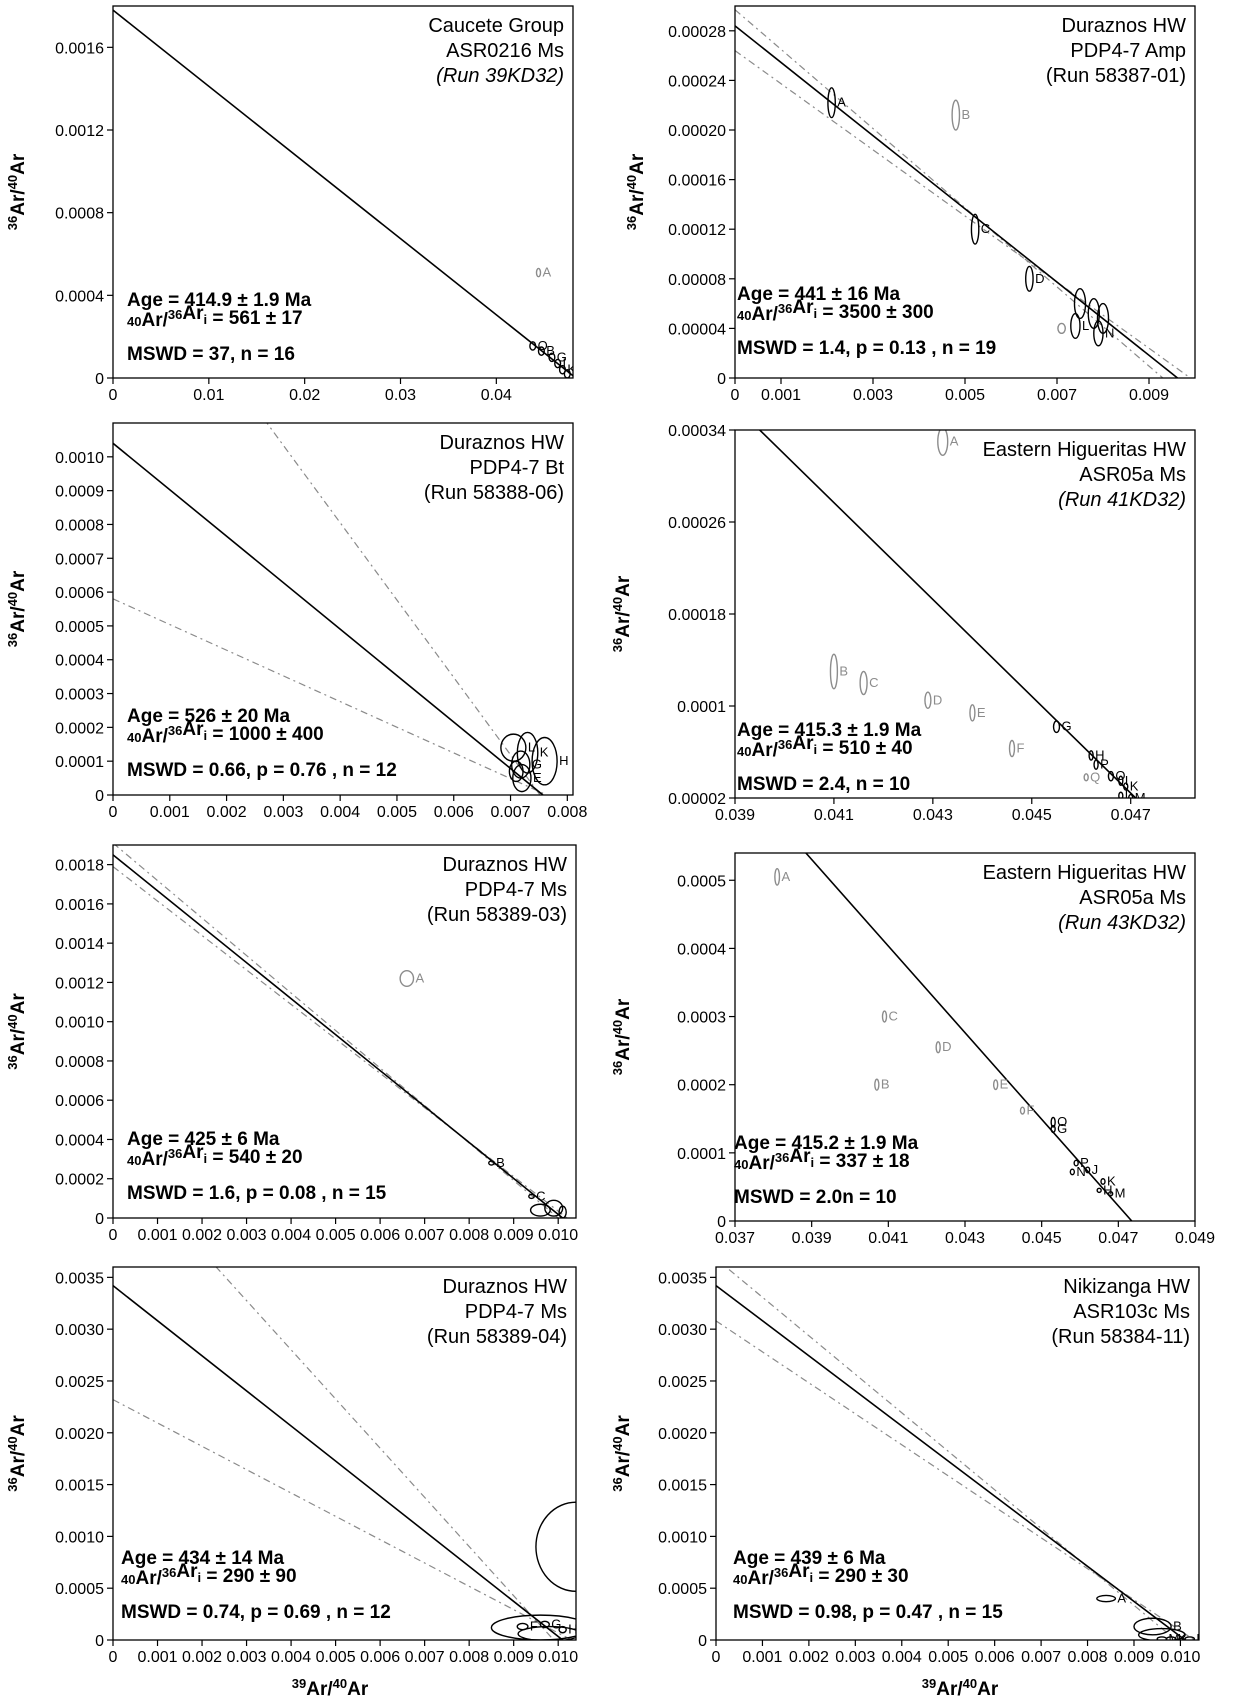  What do you see at coordinates (205, 319) in the screenshot?
I see `initial-ratio-part: i` at bounding box center [205, 319].